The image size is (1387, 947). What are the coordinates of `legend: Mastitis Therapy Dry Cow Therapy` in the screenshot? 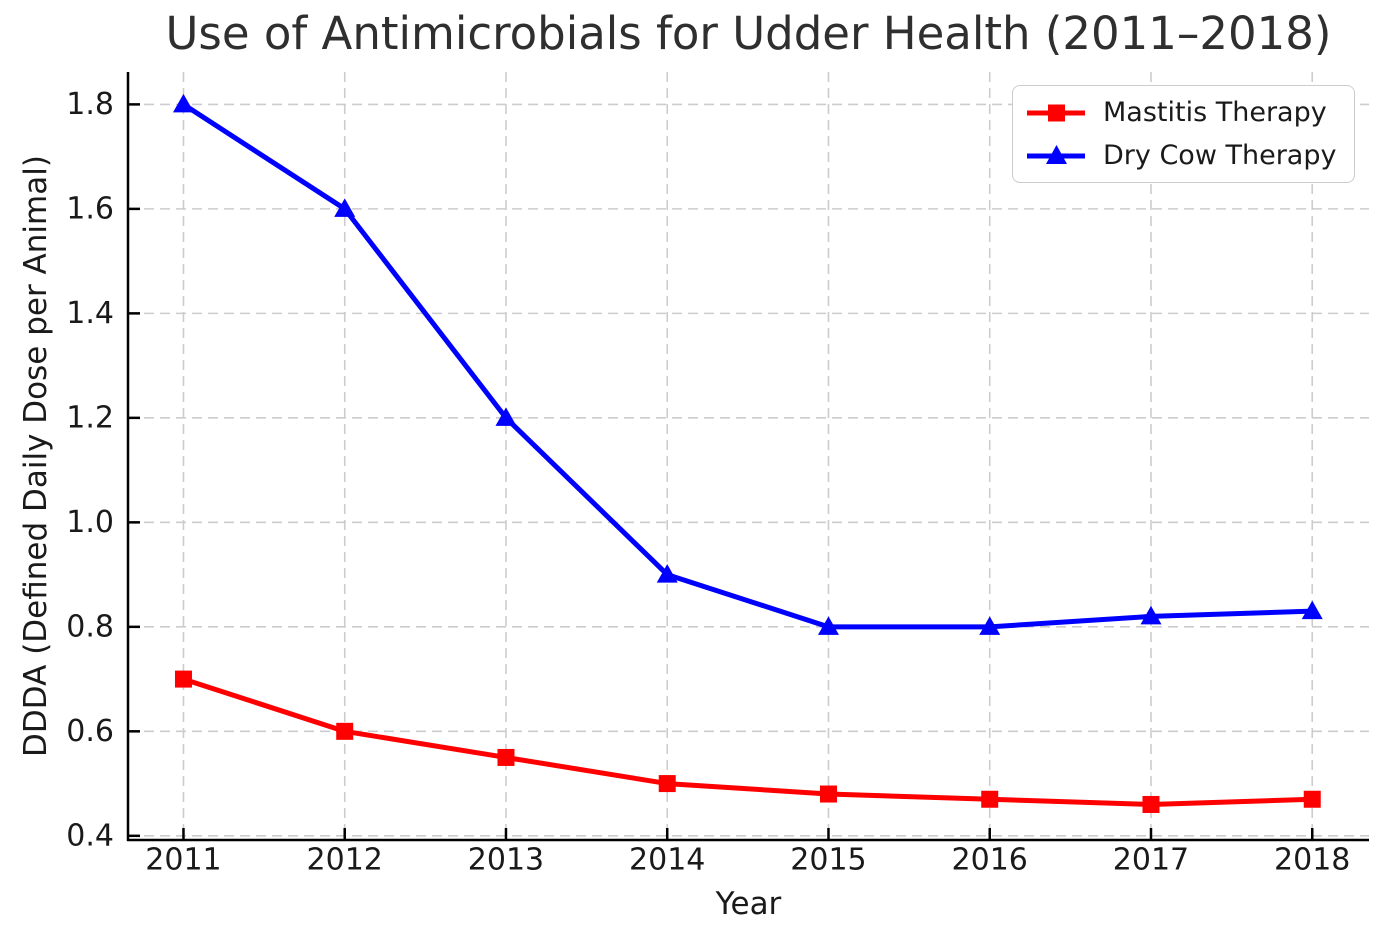 It's located at (1184, 134).